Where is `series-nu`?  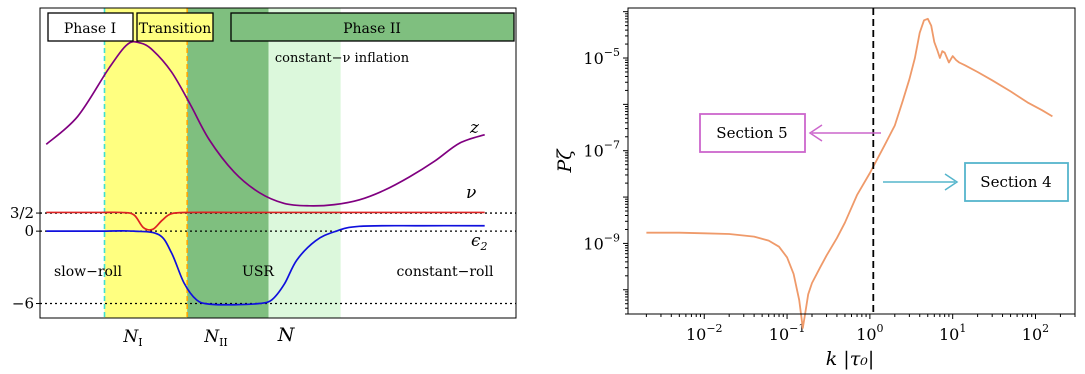 series-nu is located at coordinates (265, 221).